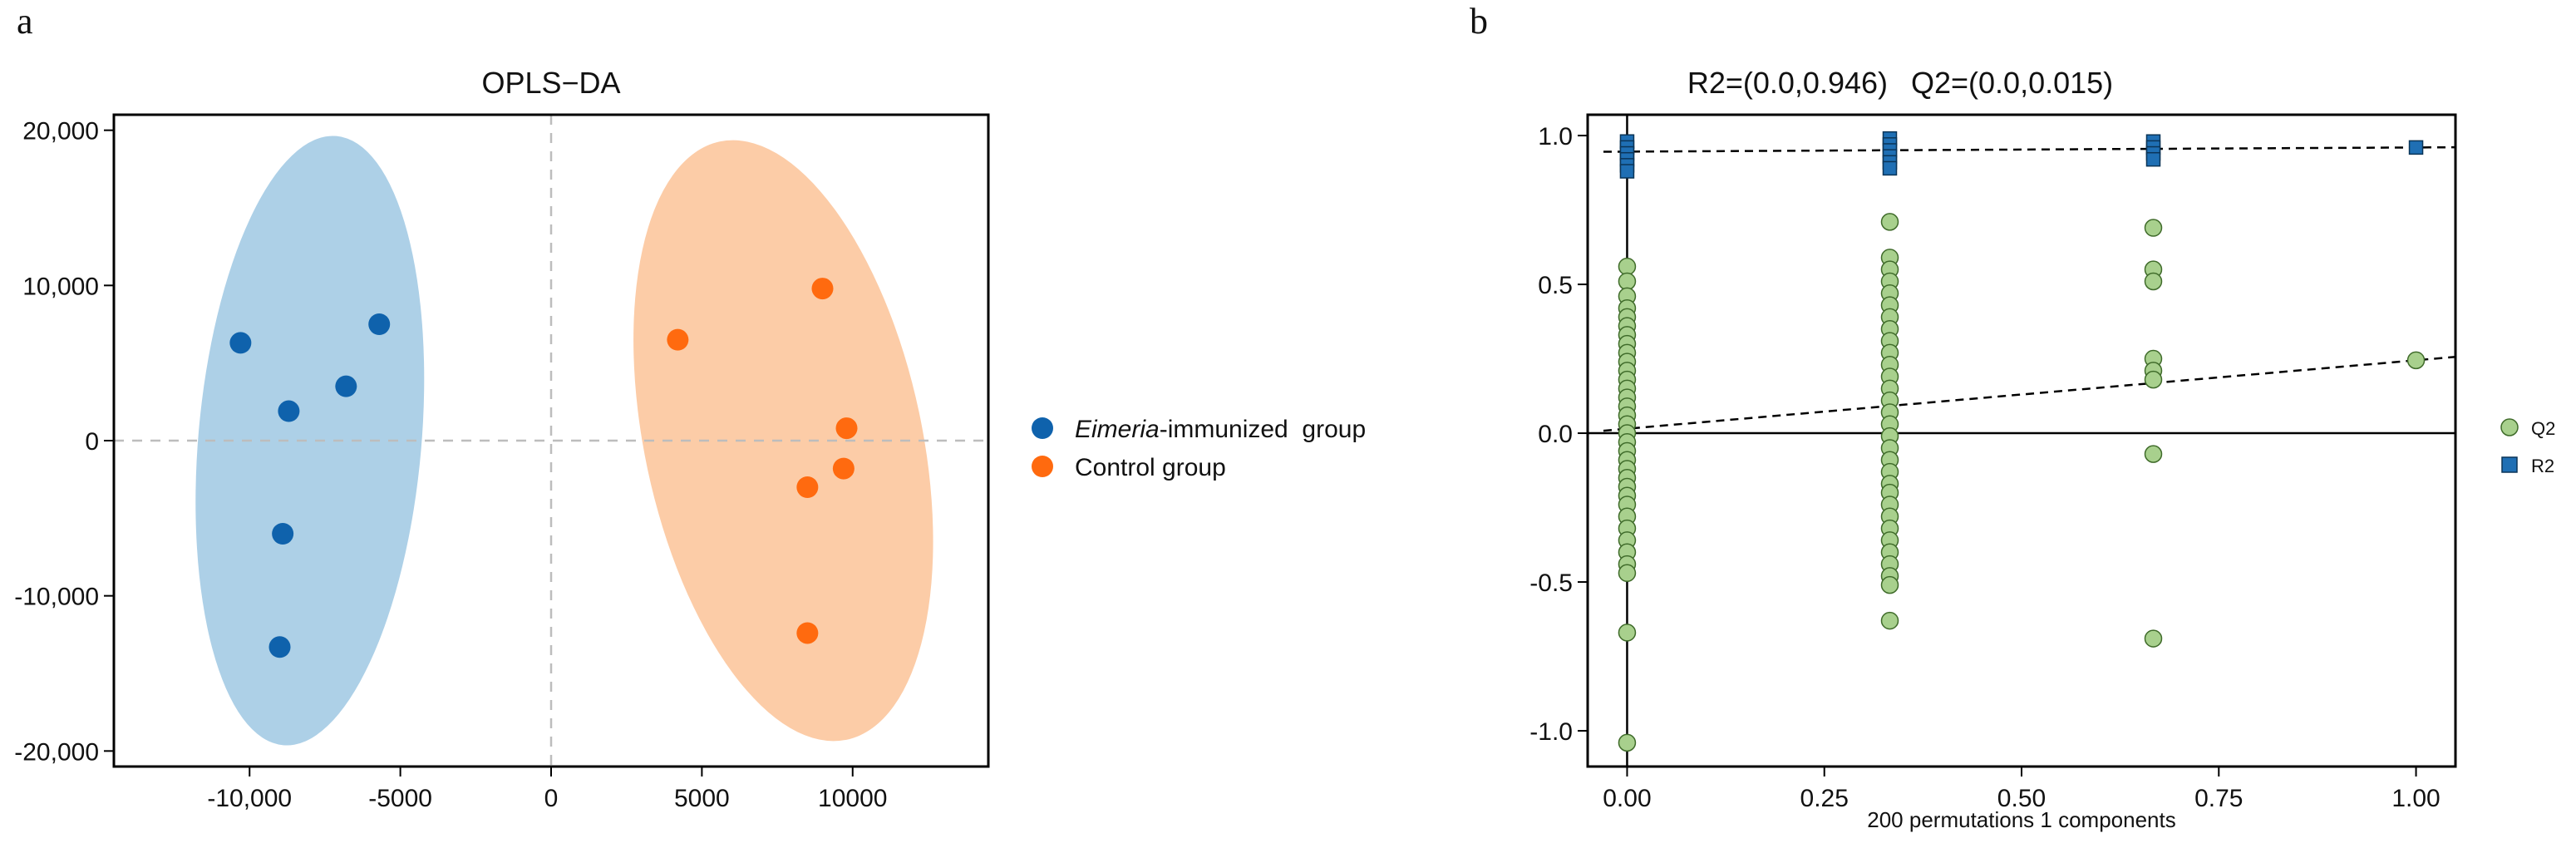 This screenshot has height=848, width=2576. I want to click on legend-label-r2: R2, so click(2542, 466).